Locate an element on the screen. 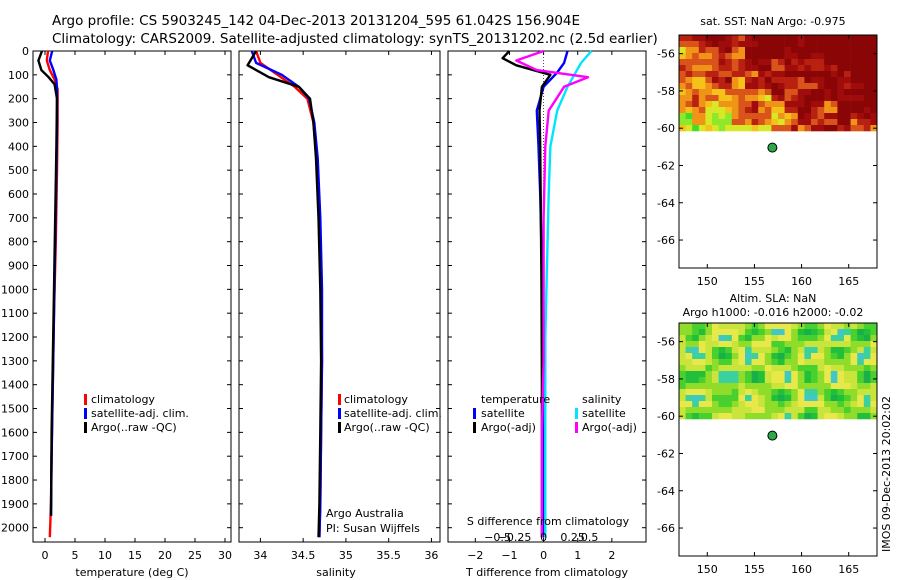  difference-x-axis: −2 −1 0 1 2 is located at coordinates (541, 306).